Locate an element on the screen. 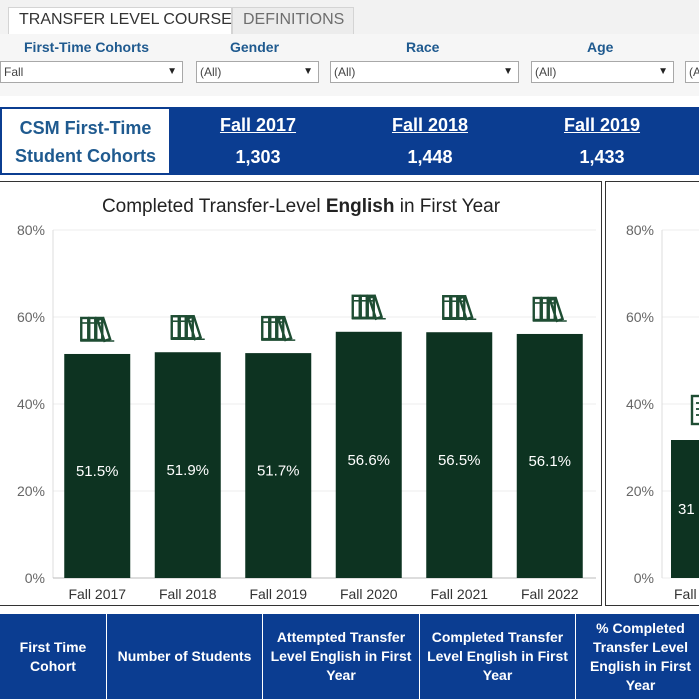 Image resolution: width=699 pixels, height=699 pixels. bar-data-label: 31 is located at coordinates (686, 509).